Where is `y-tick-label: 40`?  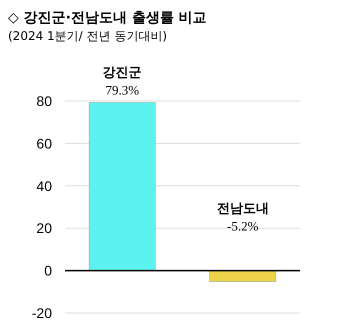
y-tick-label: 40 is located at coordinates (44, 186).